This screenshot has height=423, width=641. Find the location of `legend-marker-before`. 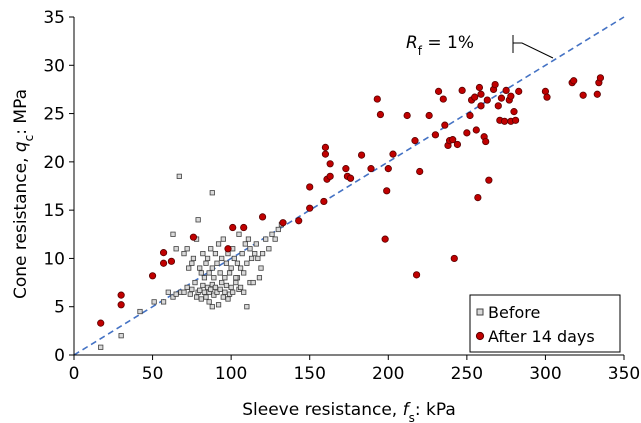

legend-marker-before is located at coordinates (480, 312).